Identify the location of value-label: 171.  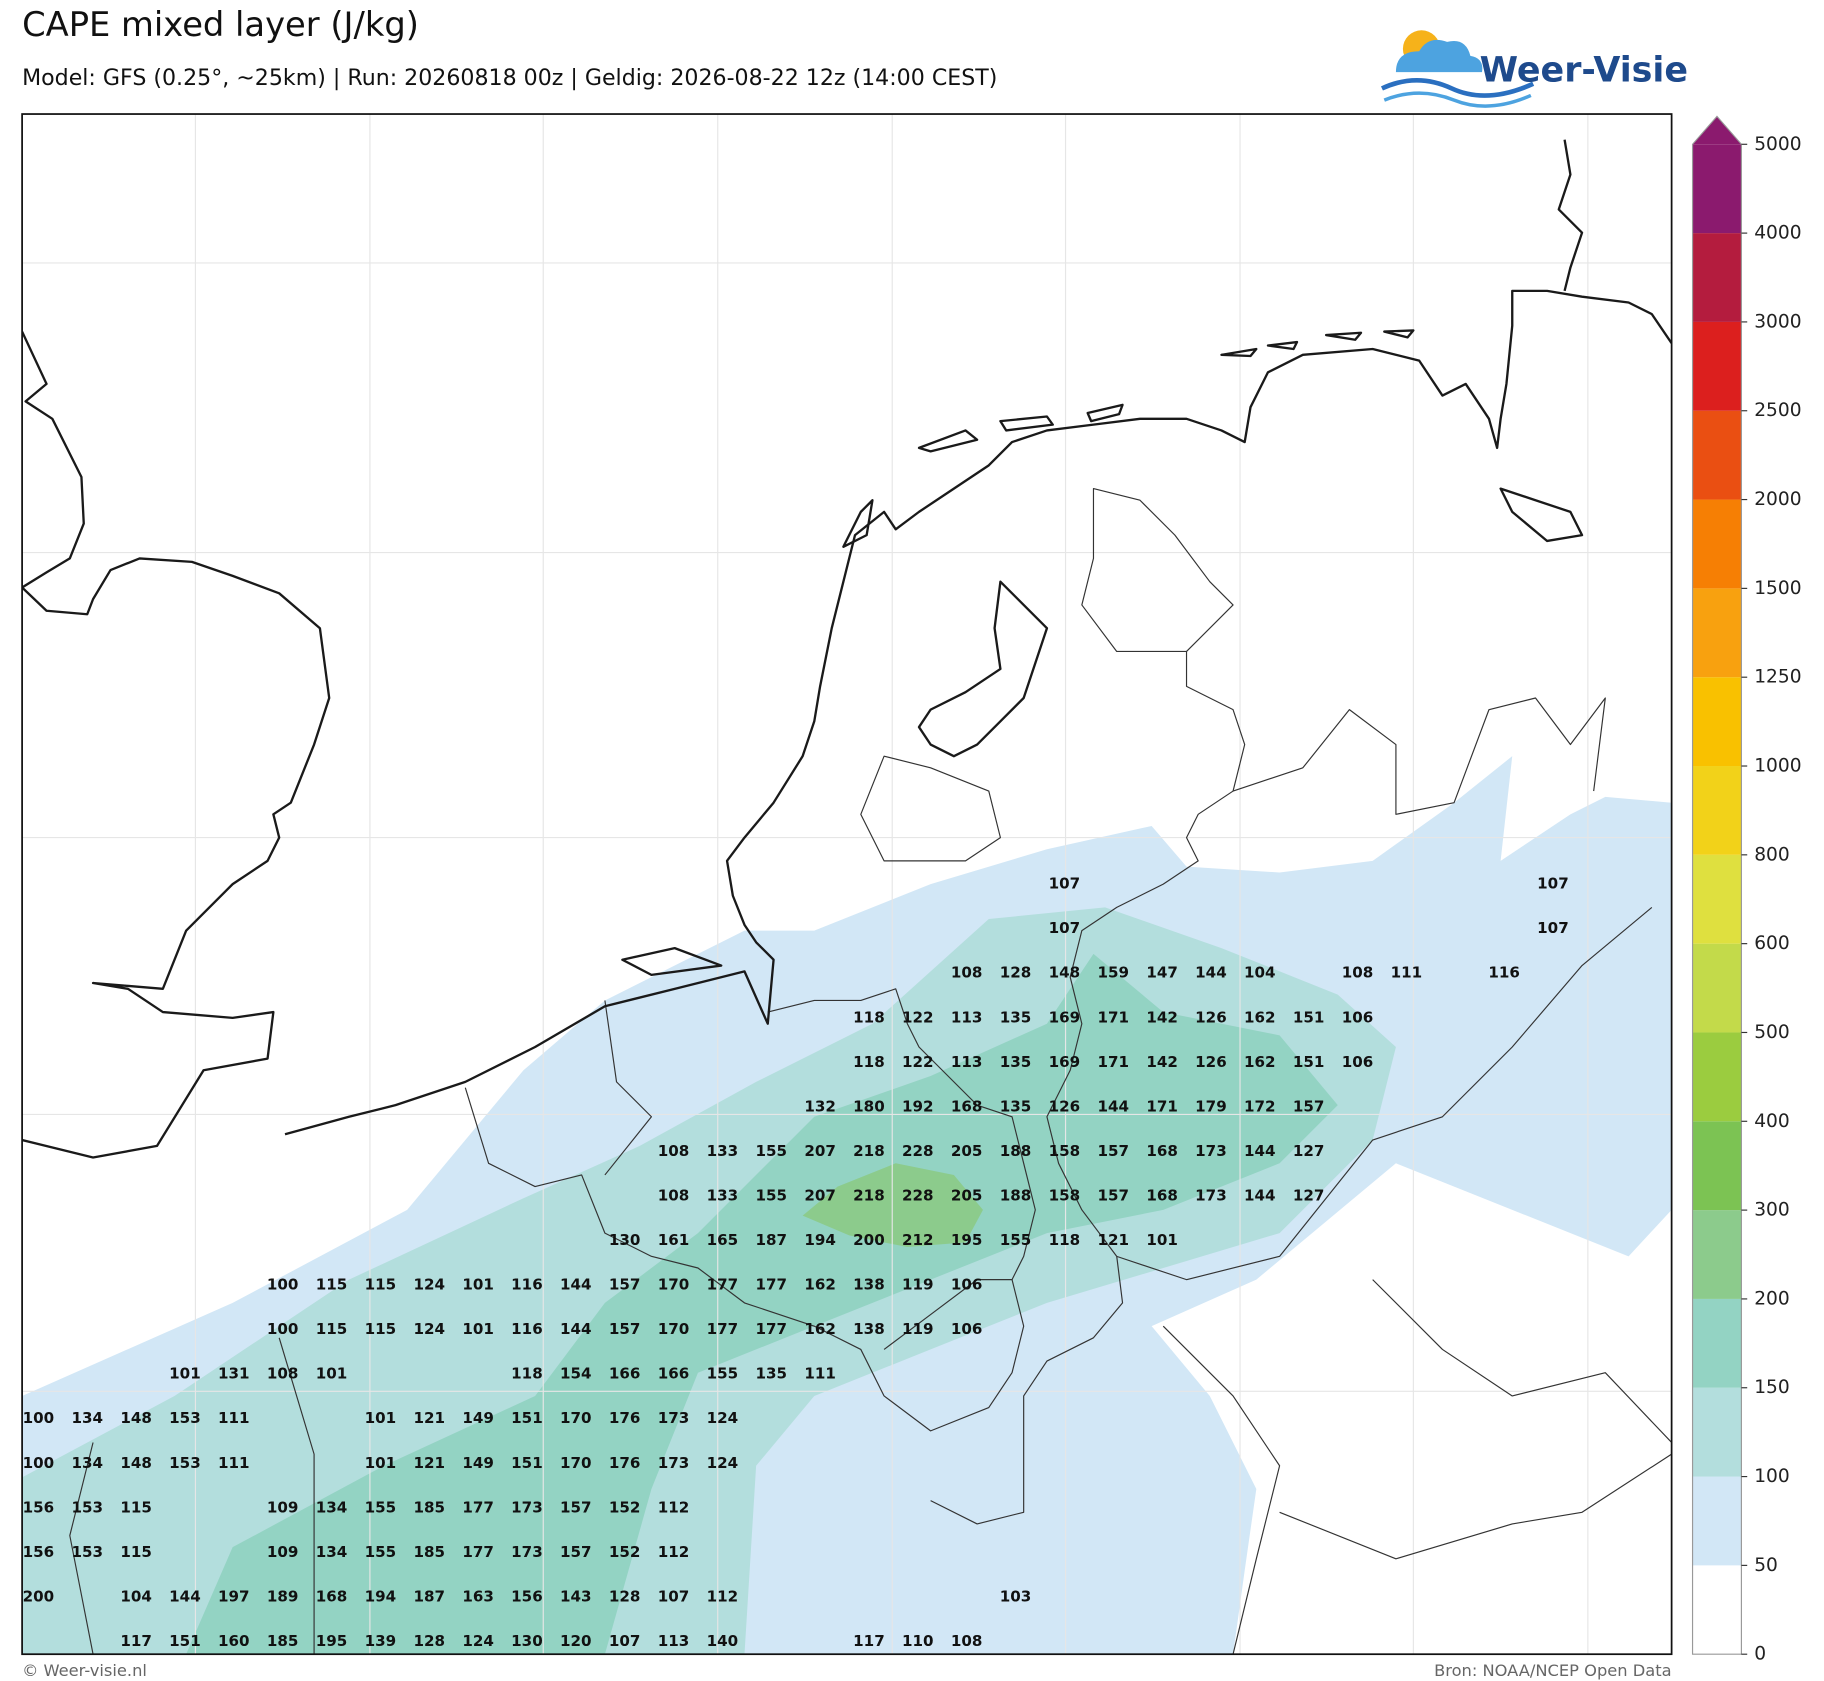
(1113, 1062).